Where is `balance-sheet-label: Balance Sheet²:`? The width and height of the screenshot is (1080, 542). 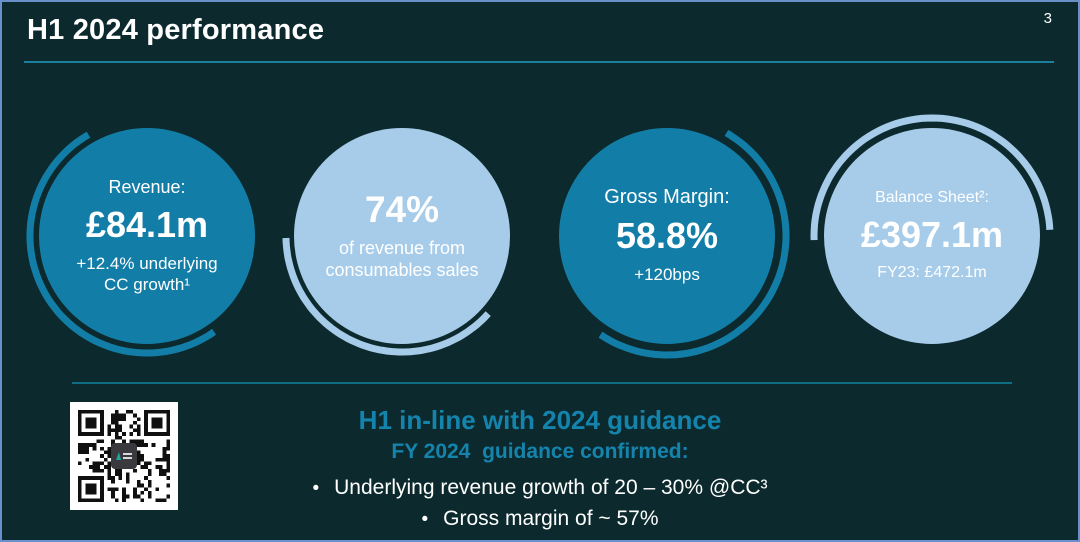
balance-sheet-label: Balance Sheet²: is located at coordinates (932, 197).